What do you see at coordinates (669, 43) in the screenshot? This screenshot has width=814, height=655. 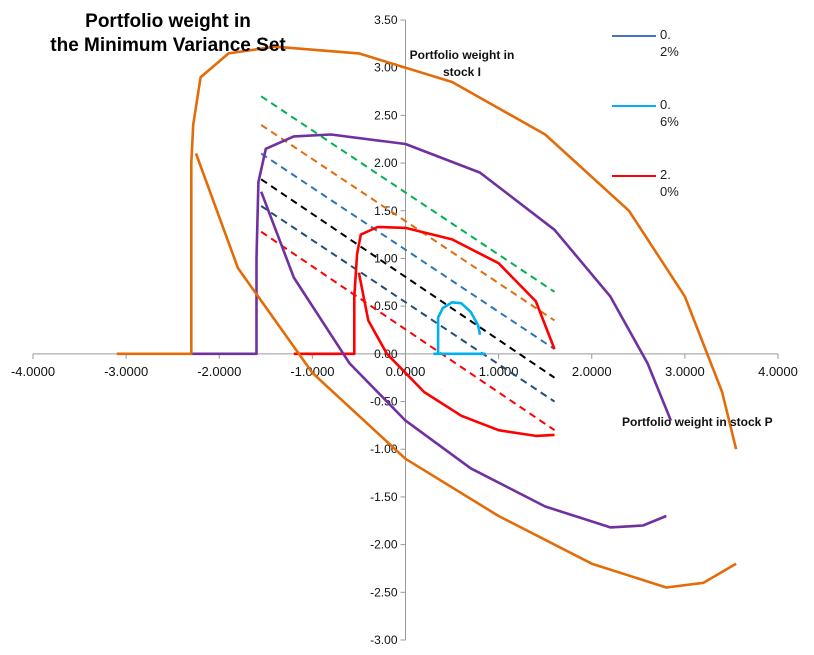 I see `legend-label-0: 0.2%` at bounding box center [669, 43].